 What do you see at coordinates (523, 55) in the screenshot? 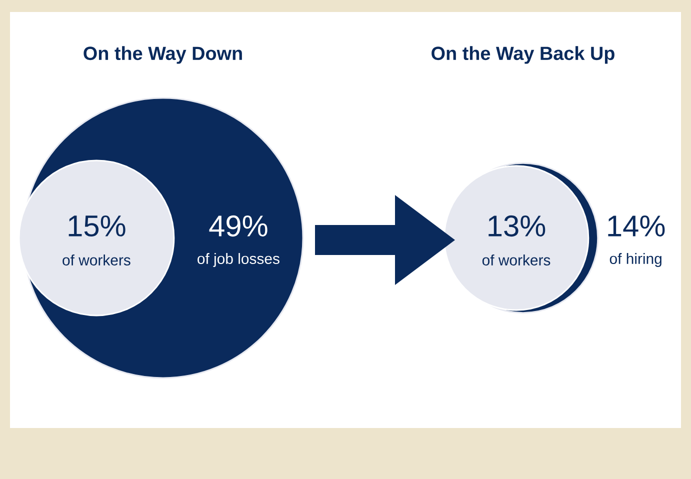
I see `text: On the Way Back Up` at bounding box center [523, 55].